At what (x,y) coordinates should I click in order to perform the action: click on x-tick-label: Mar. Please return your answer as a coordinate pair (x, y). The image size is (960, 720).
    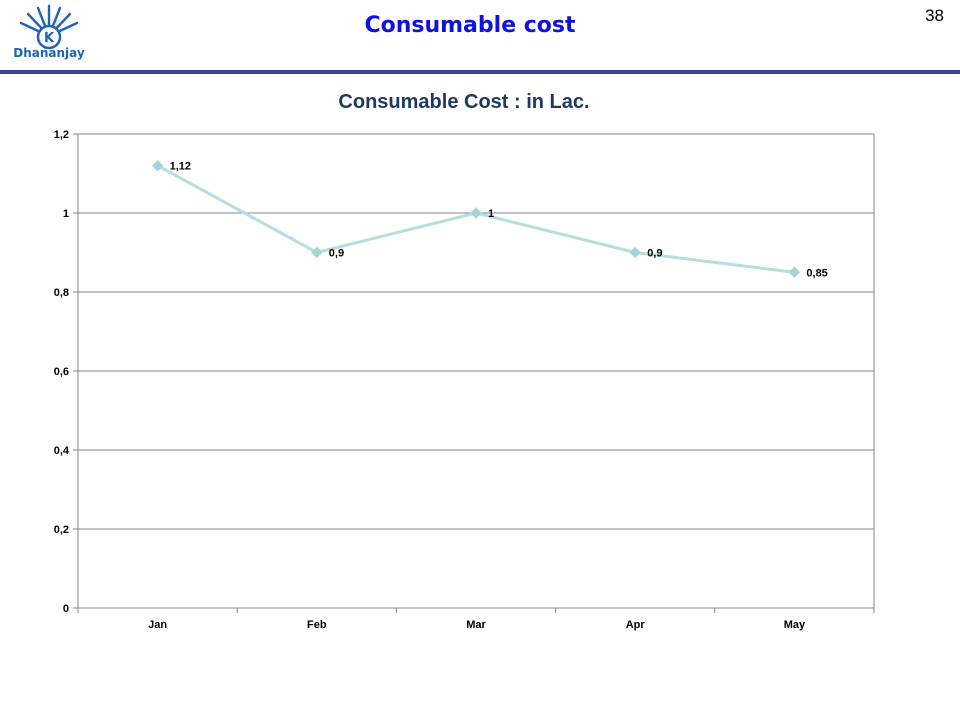
    Looking at the image, I should click on (476, 625).